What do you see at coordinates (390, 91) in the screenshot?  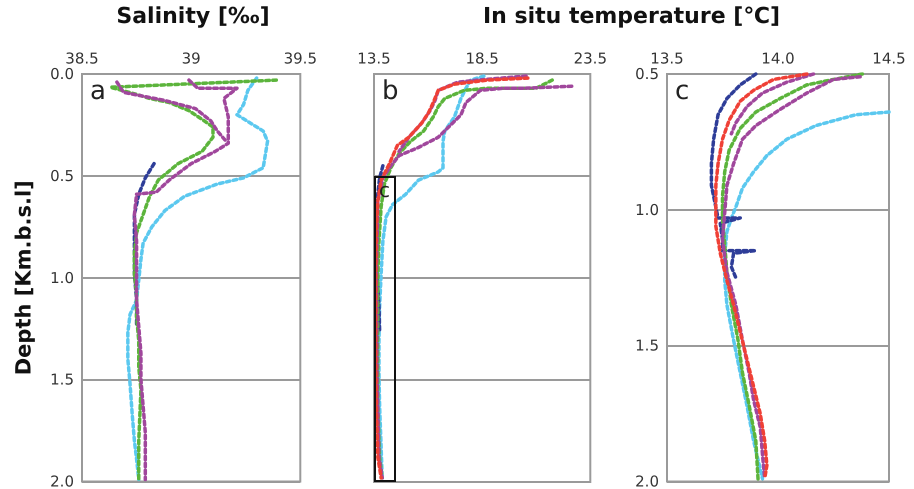 I see `annotation: b` at bounding box center [390, 91].